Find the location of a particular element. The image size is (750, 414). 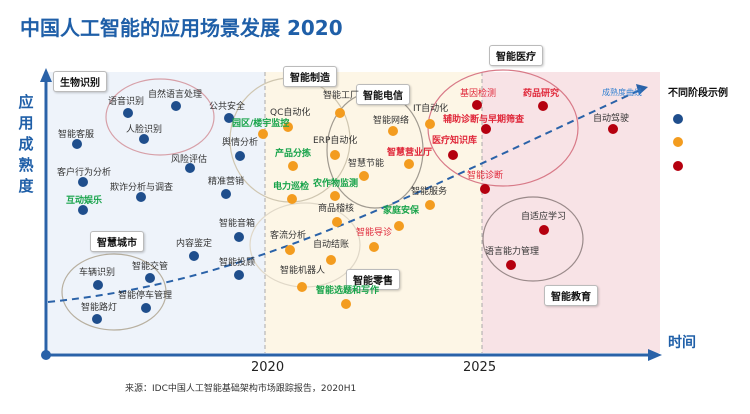

scenario-label: 智慧营业厅 is located at coordinates (410, 153).